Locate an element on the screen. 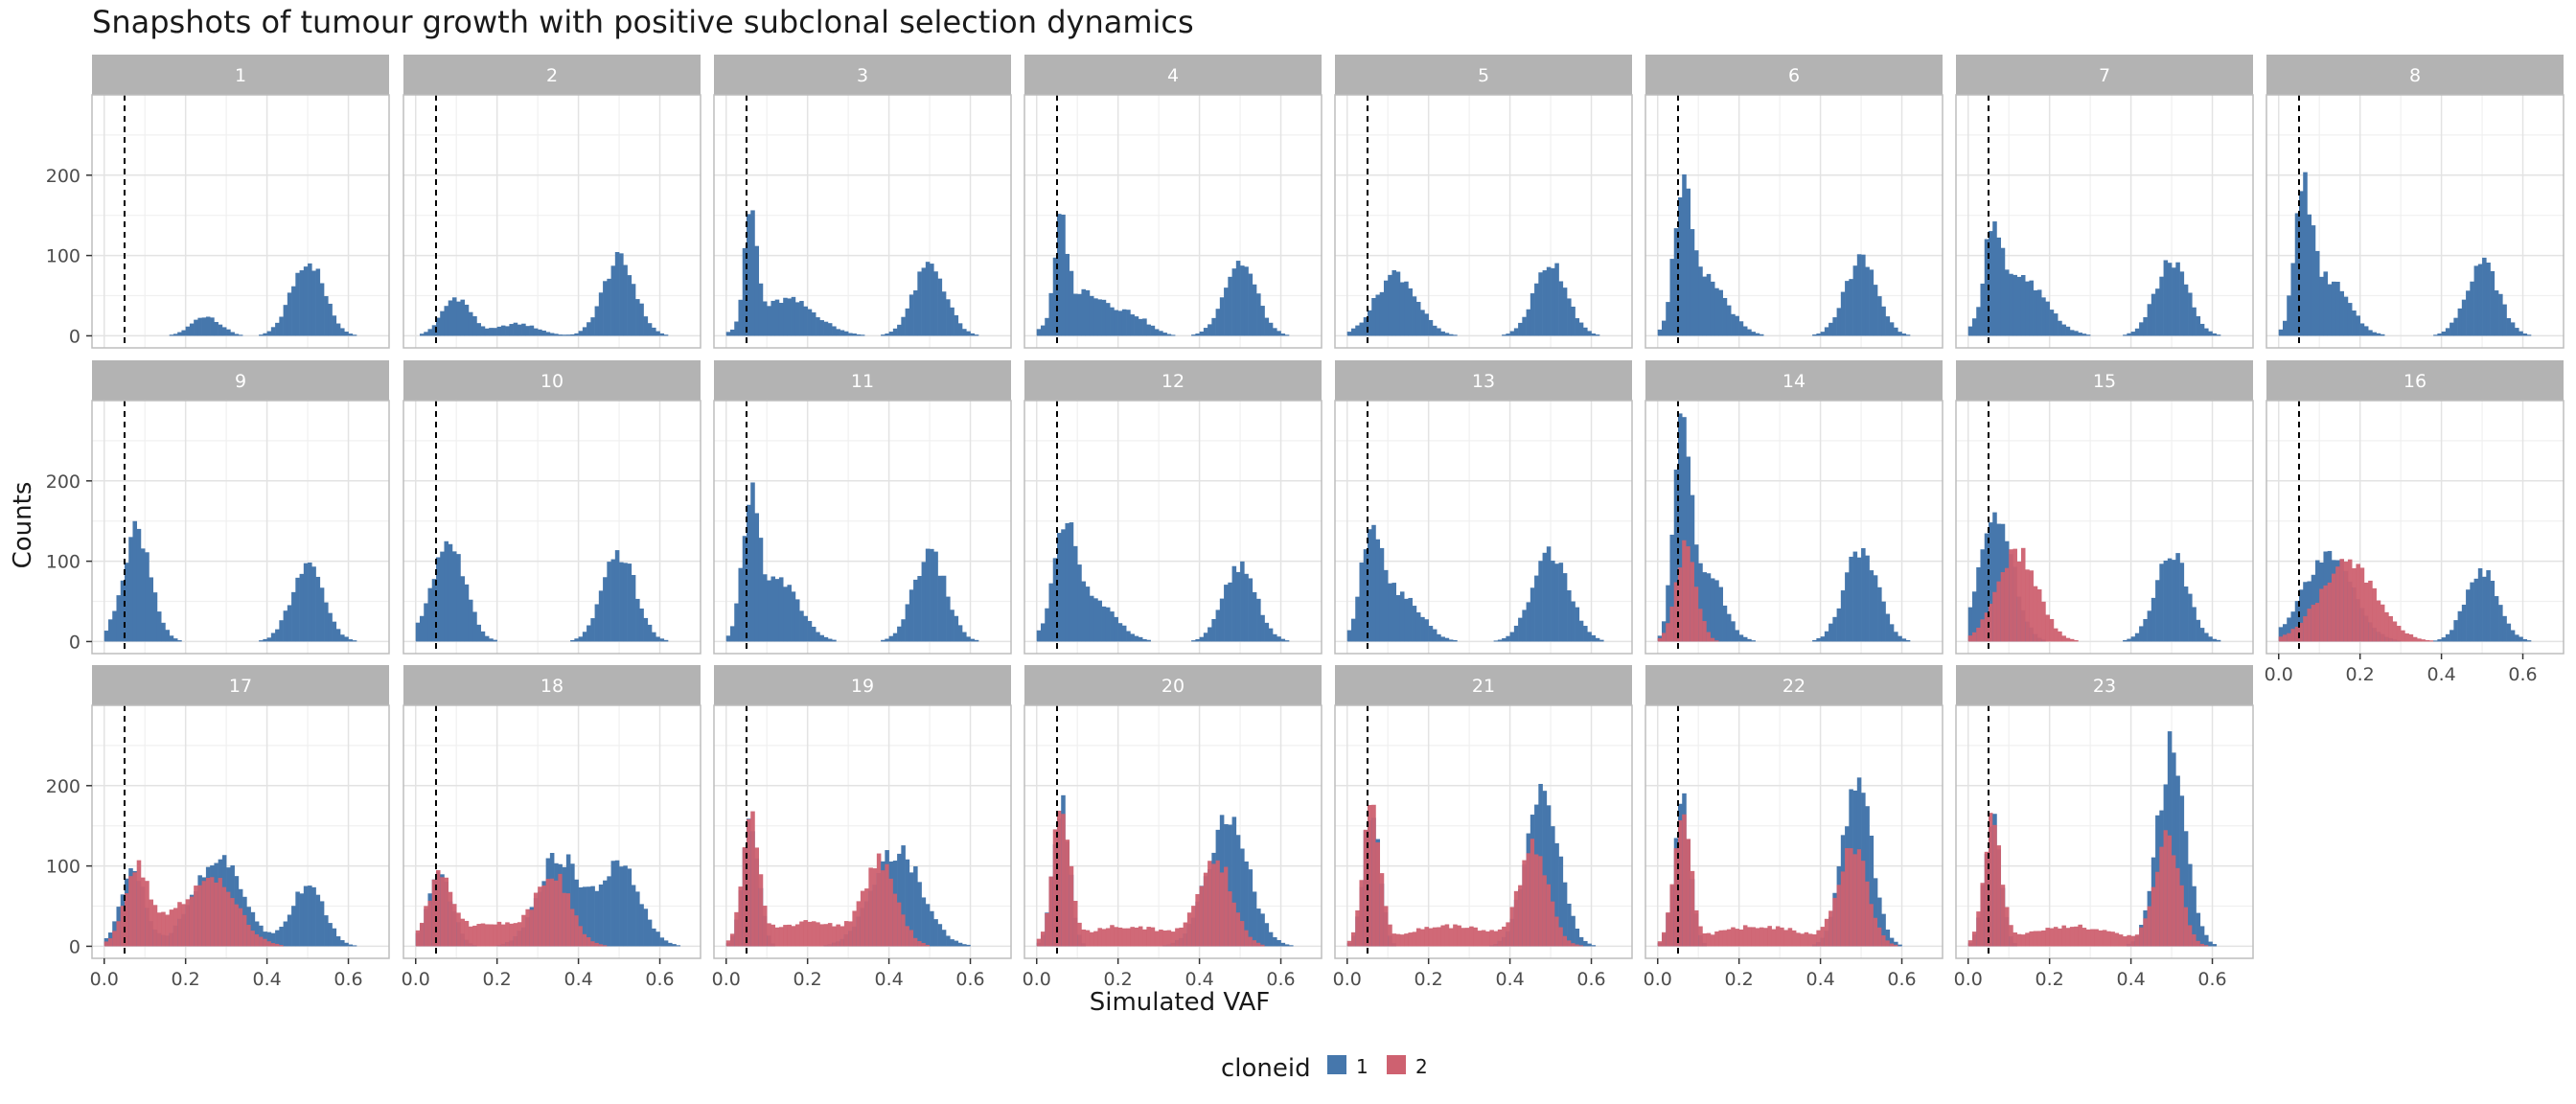 This screenshot has height=1104, width=2576. legend-label: 2 is located at coordinates (1421, 1066).